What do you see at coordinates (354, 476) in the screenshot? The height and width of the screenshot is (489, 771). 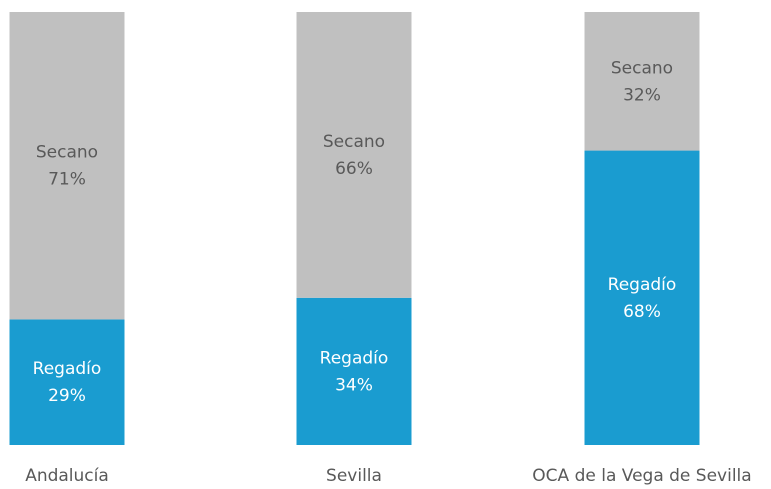 I see `x-tick-label: Sevilla` at bounding box center [354, 476].